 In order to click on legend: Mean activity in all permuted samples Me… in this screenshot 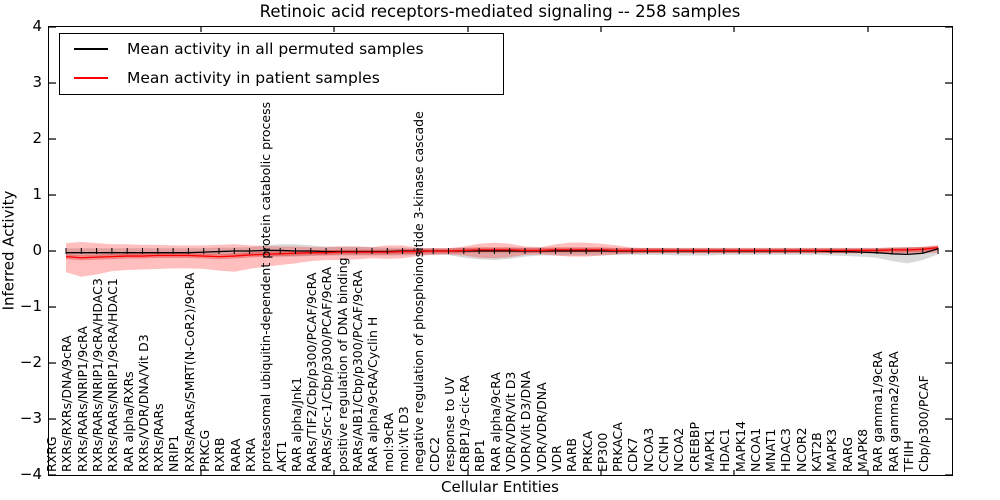, I will do `click(281, 64)`.